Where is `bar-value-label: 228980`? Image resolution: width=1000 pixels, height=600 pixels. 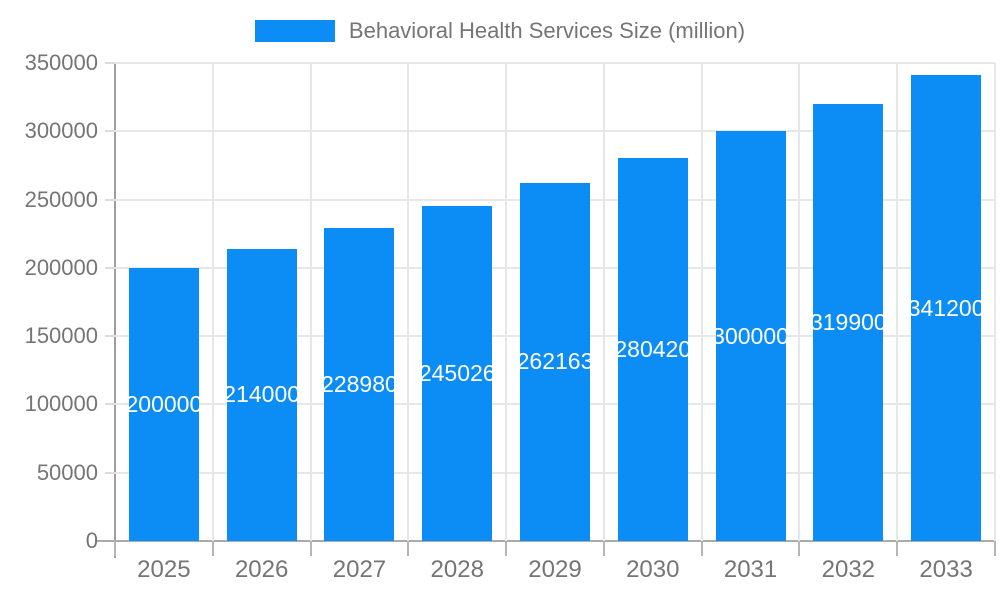 bar-value-label: 228980 is located at coordinates (359, 384).